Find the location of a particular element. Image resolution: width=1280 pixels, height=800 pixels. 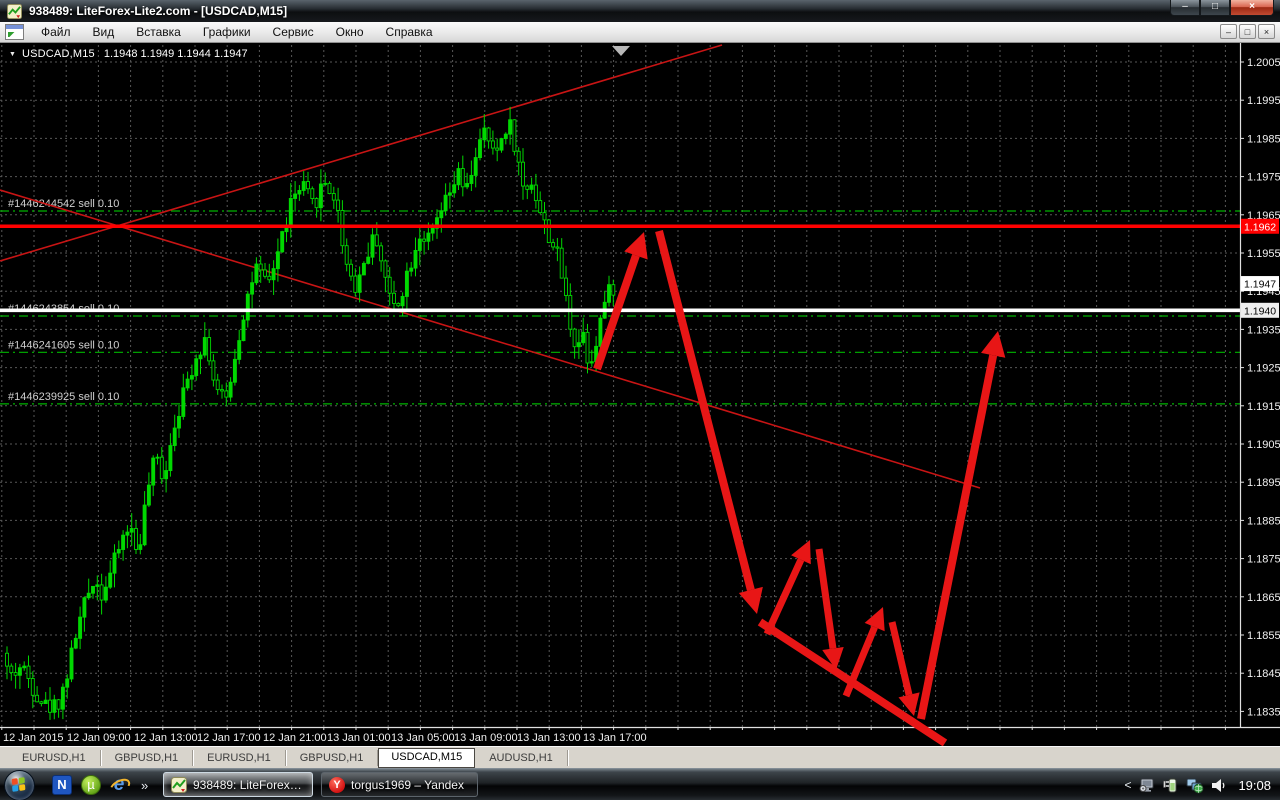

tab-gbpusd-h1-2: GBPUSD,H1 is located at coordinates (332, 757).